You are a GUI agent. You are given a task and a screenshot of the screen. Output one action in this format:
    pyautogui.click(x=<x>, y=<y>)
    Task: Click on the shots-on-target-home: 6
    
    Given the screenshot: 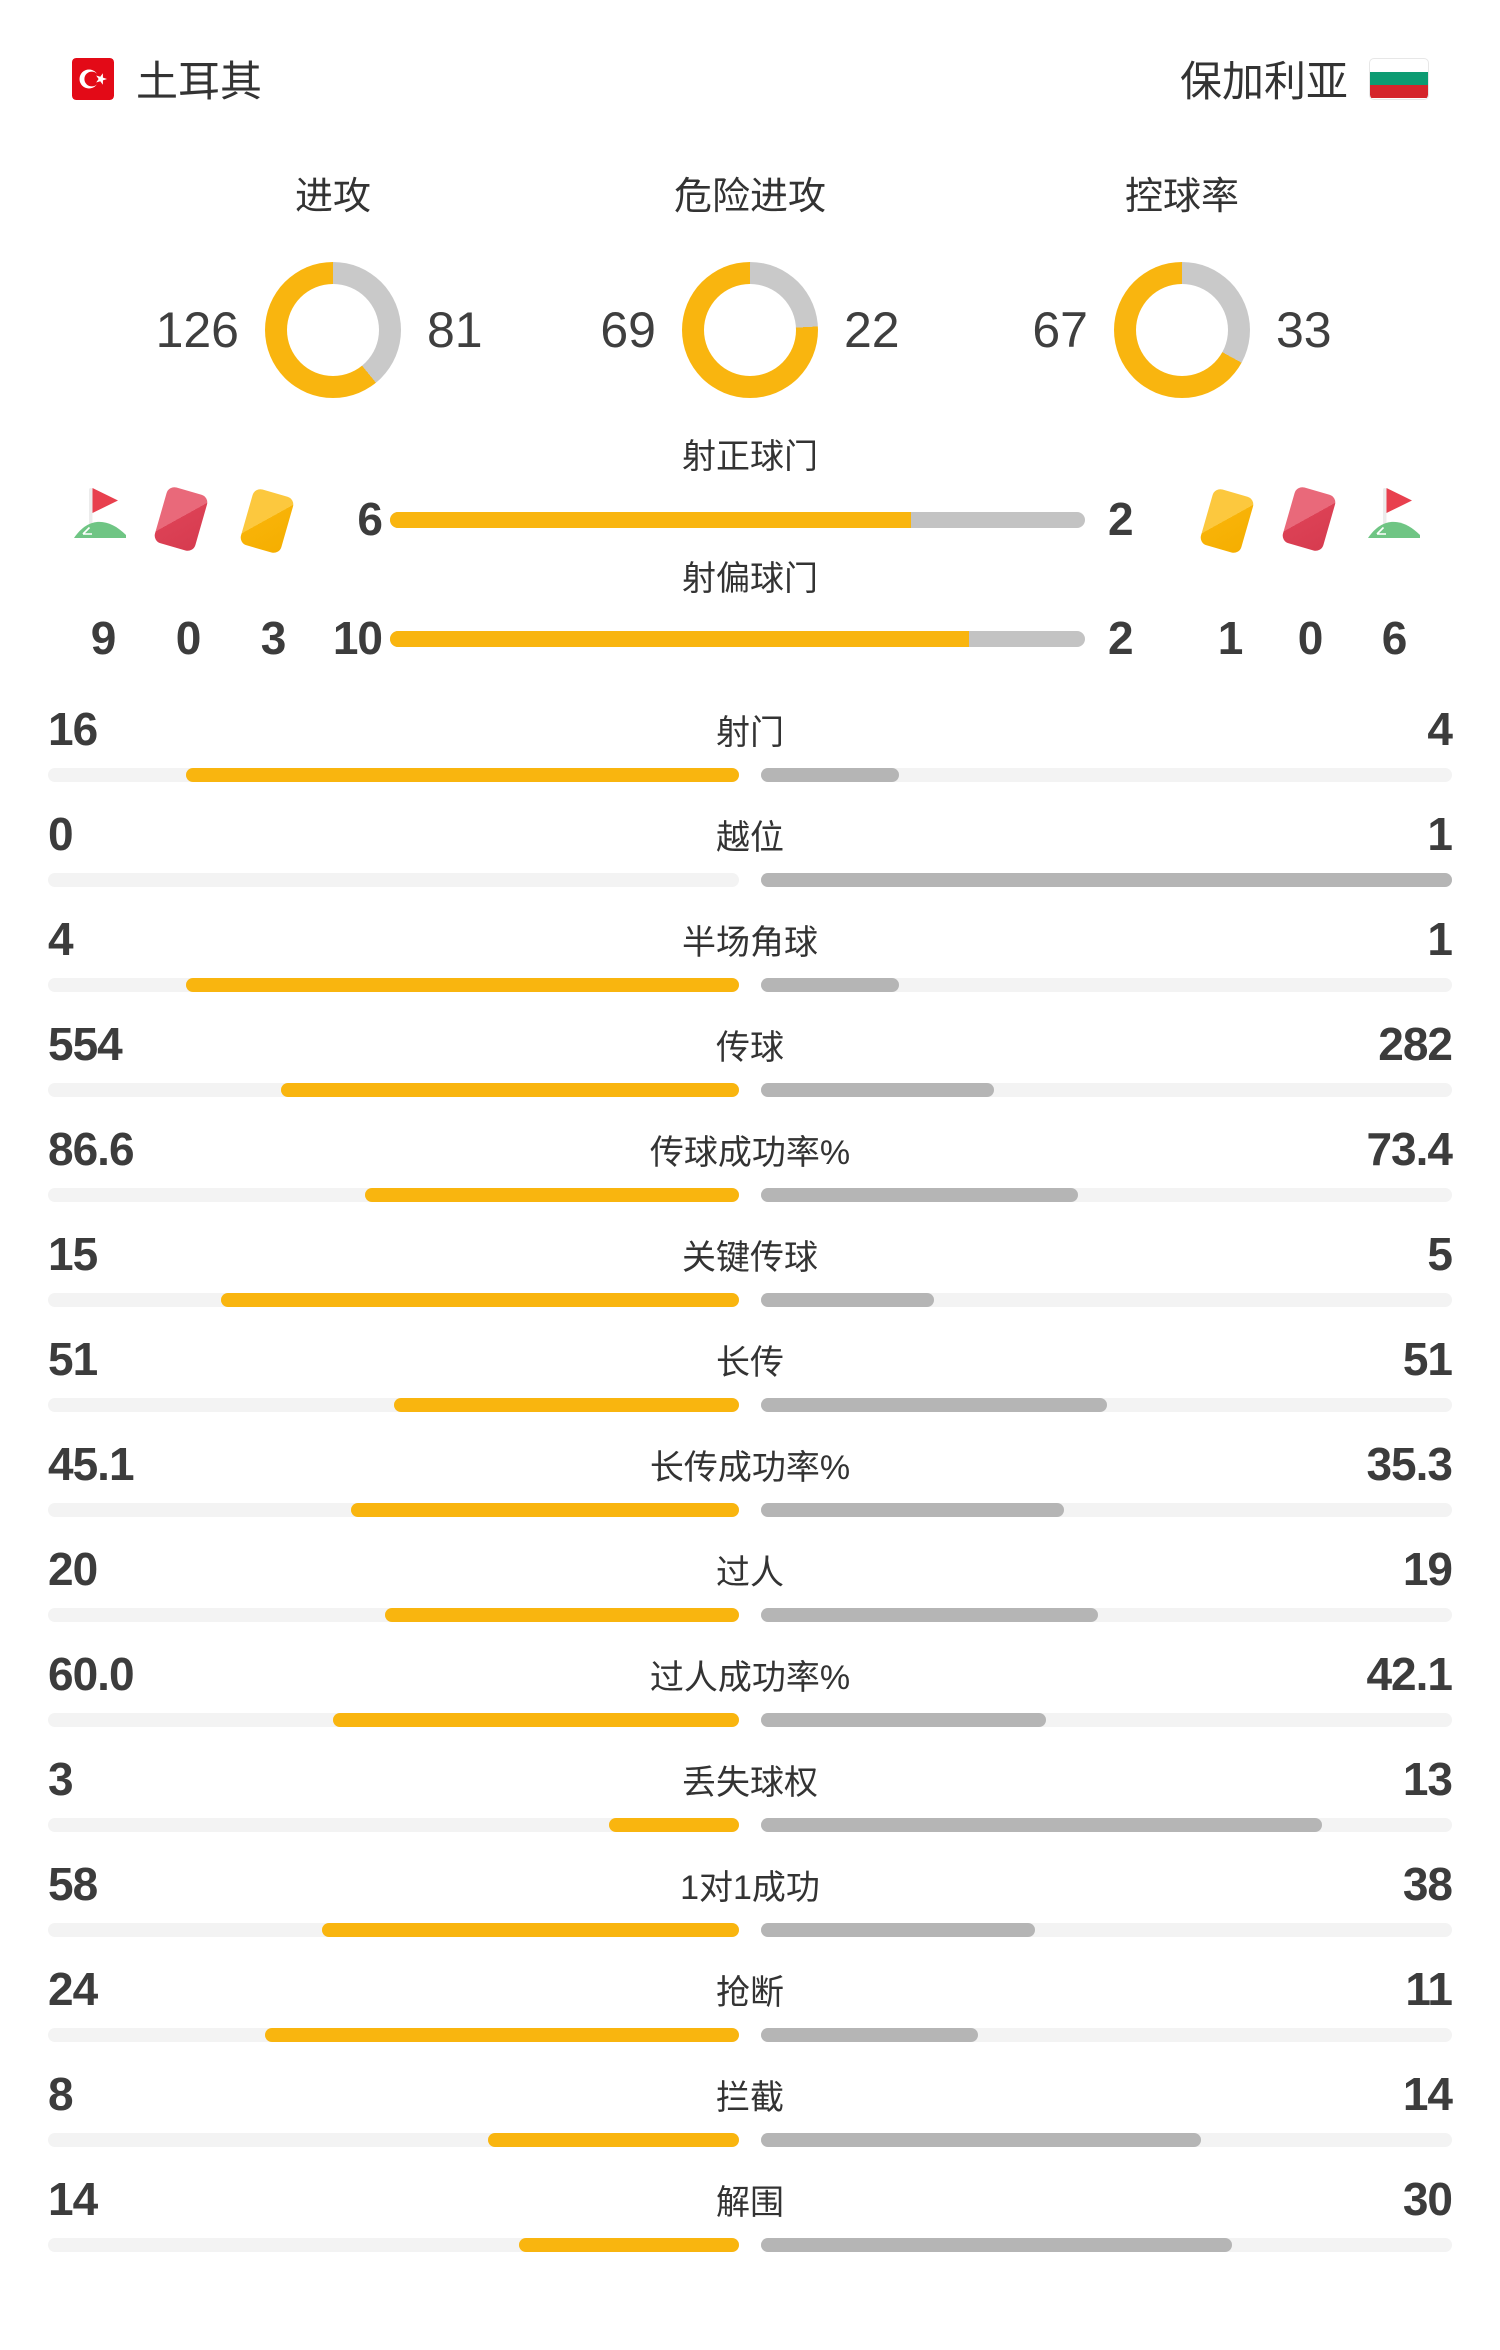 What is the action you would take?
    pyautogui.click(x=370, y=519)
    